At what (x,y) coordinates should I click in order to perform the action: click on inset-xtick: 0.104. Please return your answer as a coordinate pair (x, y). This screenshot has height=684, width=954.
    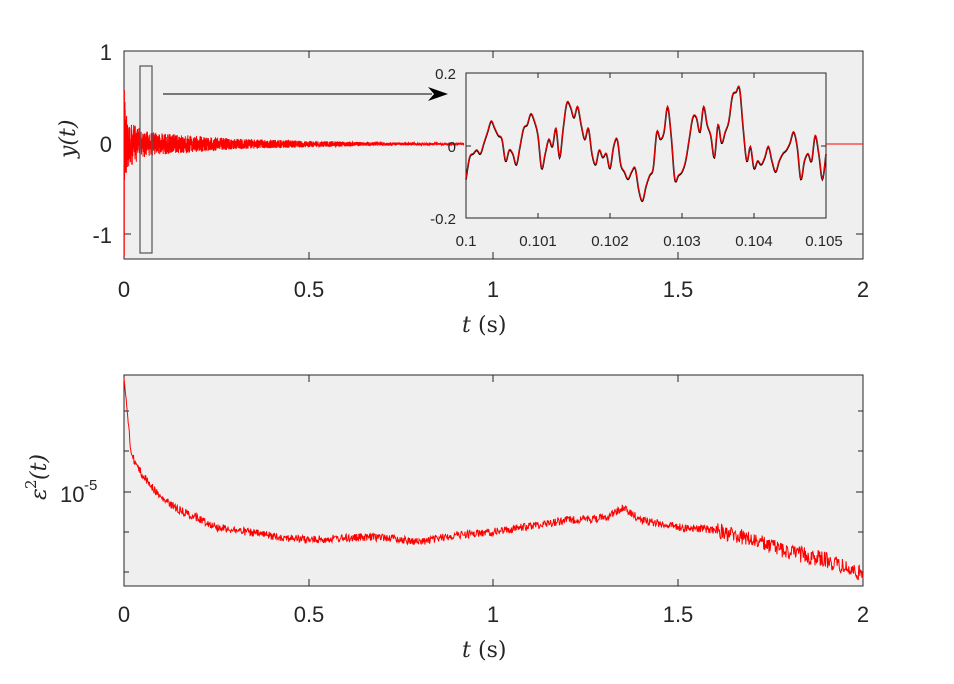
    Looking at the image, I should click on (754, 241).